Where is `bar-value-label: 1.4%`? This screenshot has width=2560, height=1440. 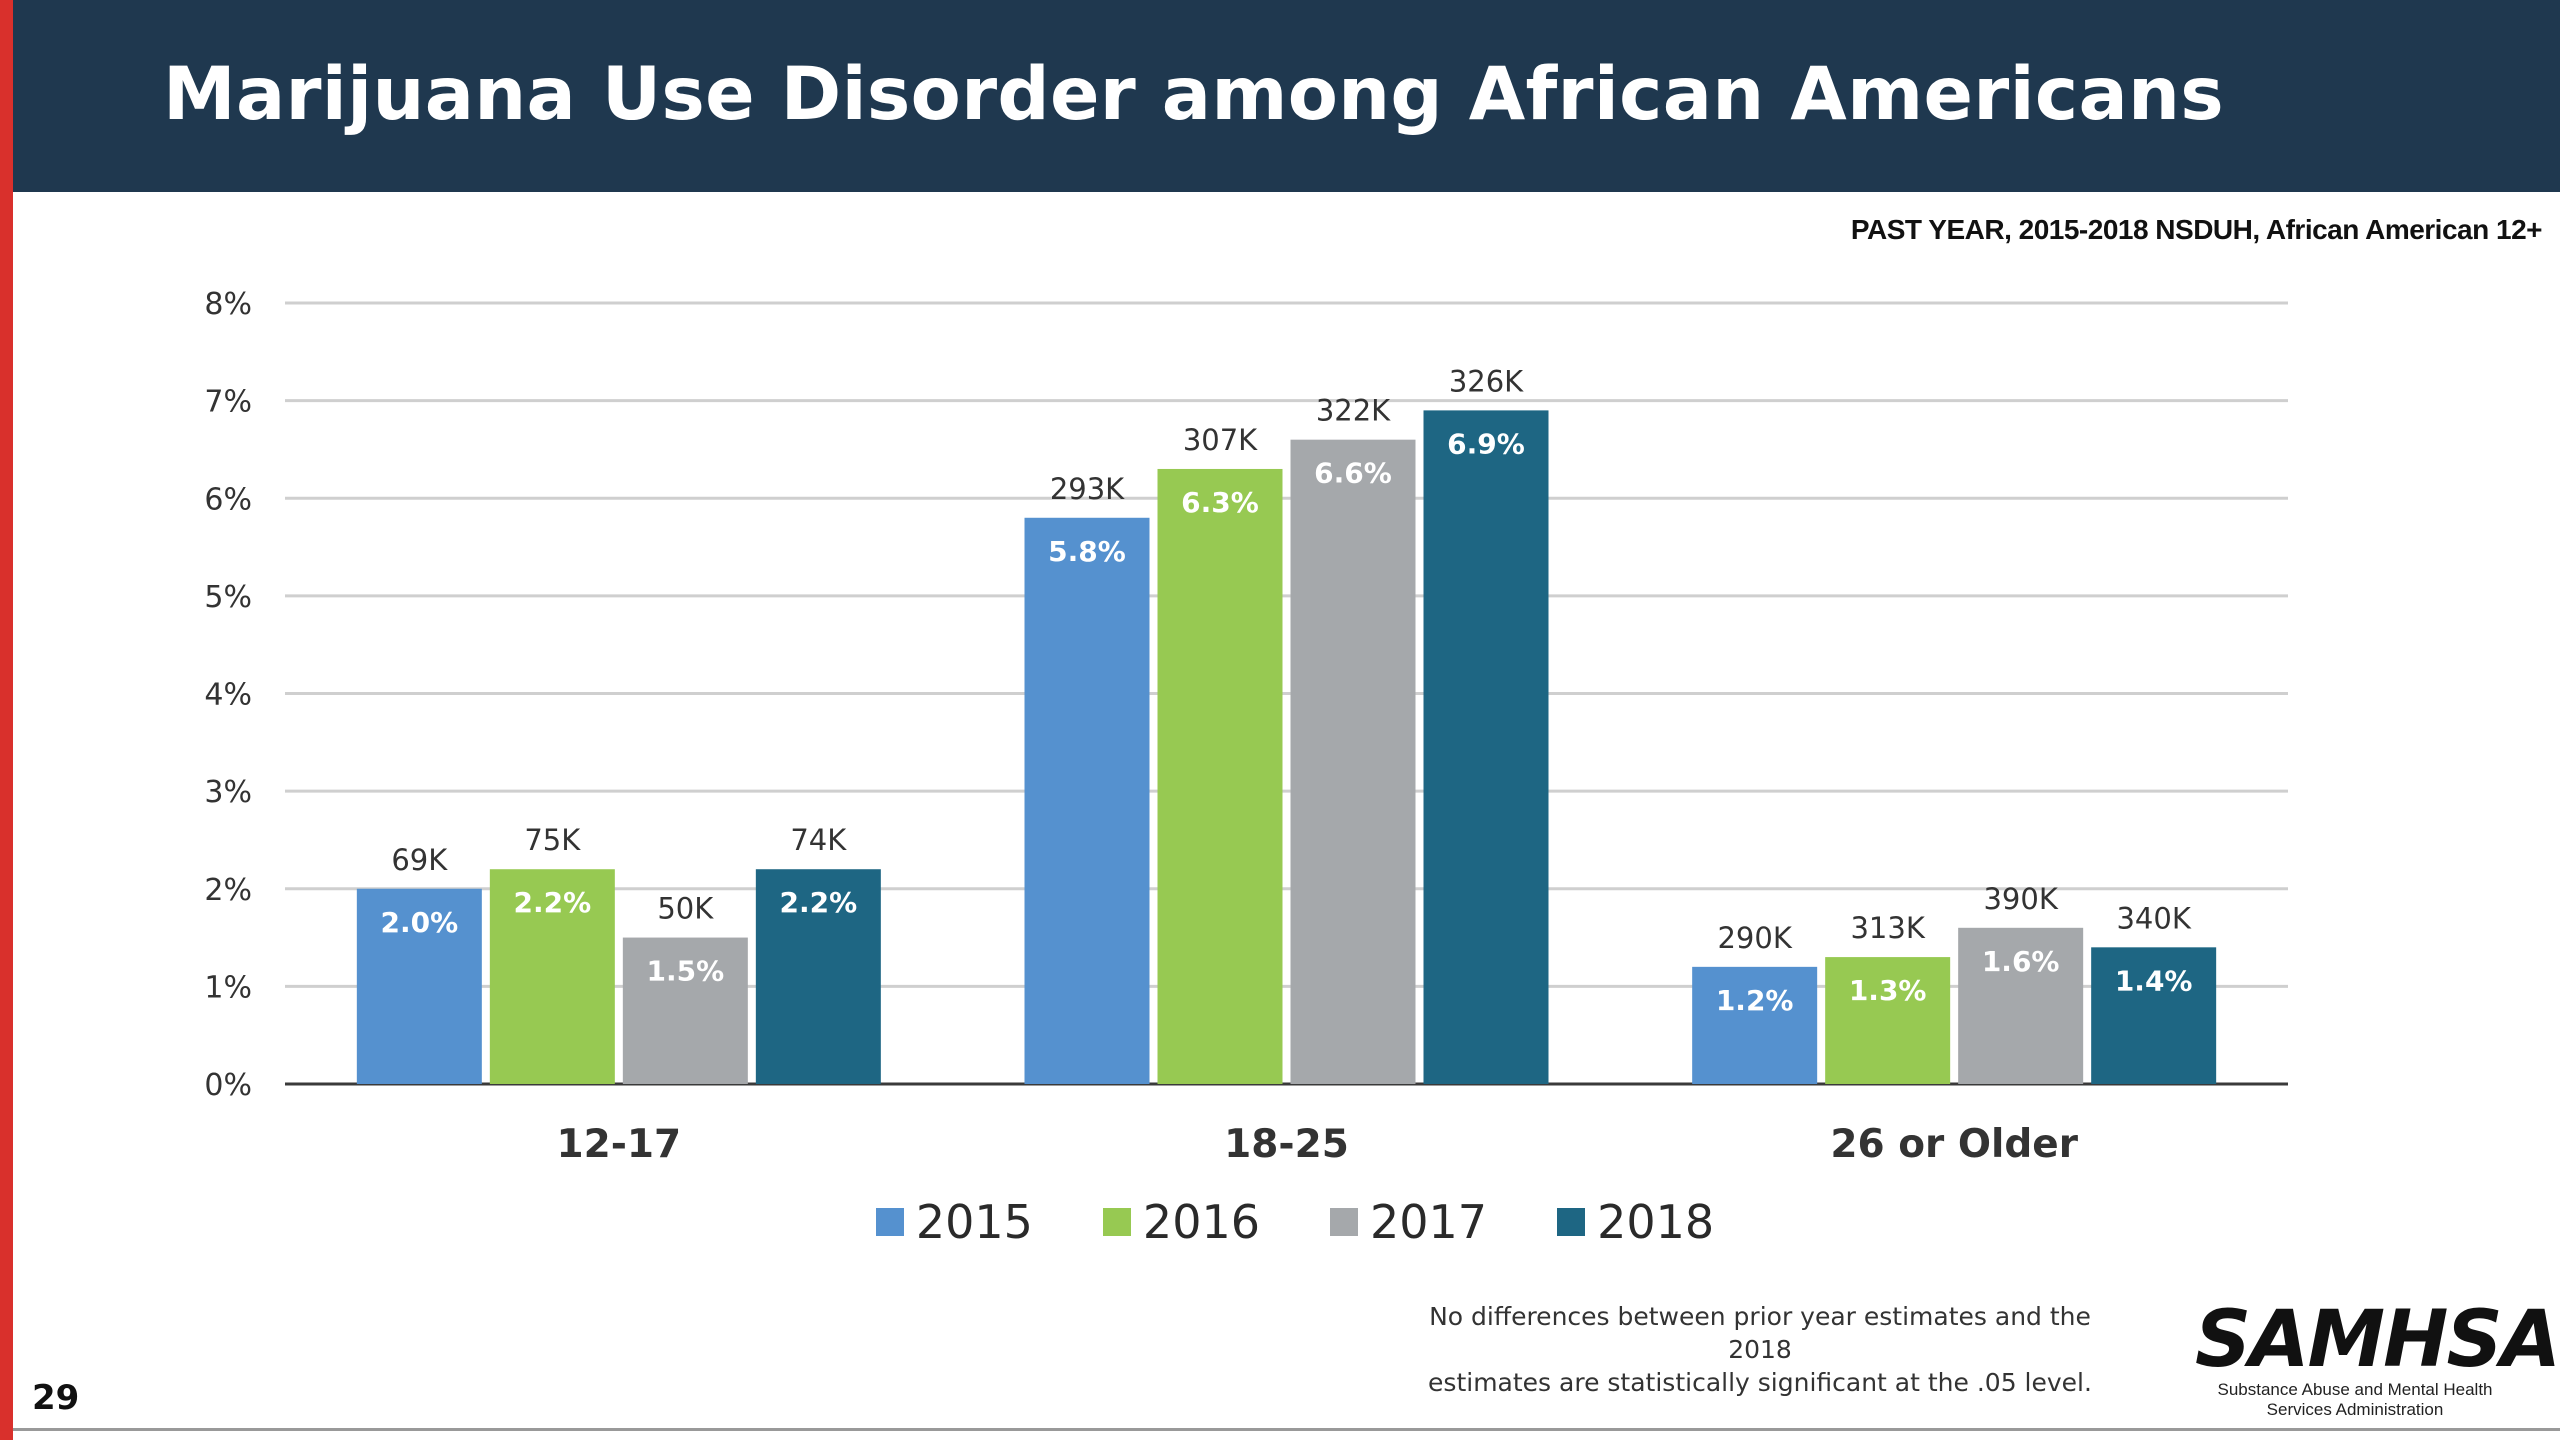
bar-value-label: 1.4% is located at coordinates (2154, 980).